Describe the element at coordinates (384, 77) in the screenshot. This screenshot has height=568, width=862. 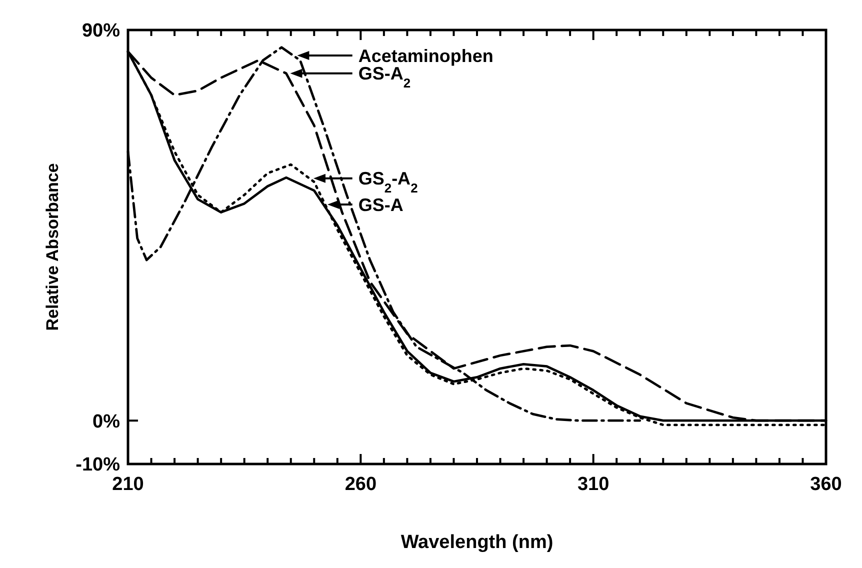
I see `legend-label: GS-A$_{2}$` at that location.